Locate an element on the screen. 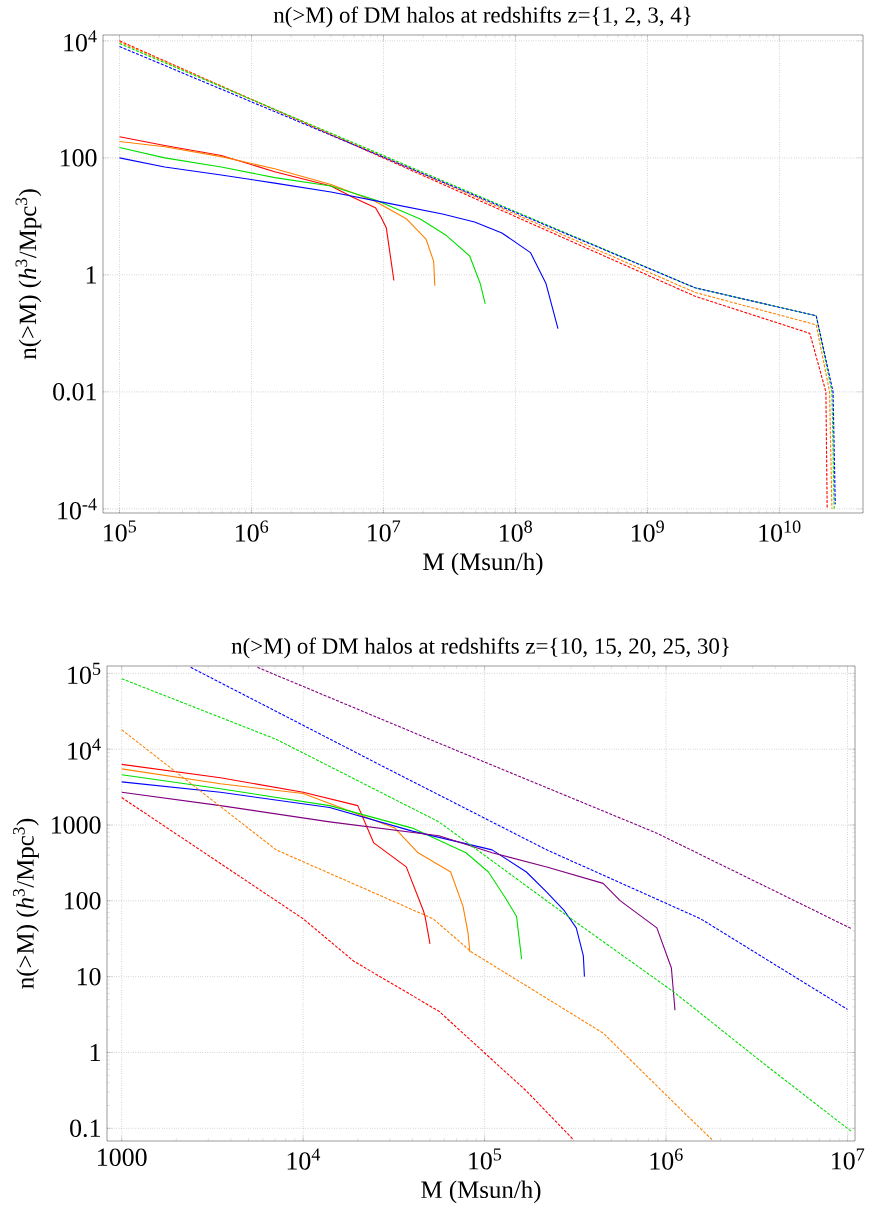 Image resolution: width=871 pixels, height=1218 pixels. y-tick-label: 0.01 is located at coordinates (74, 392).